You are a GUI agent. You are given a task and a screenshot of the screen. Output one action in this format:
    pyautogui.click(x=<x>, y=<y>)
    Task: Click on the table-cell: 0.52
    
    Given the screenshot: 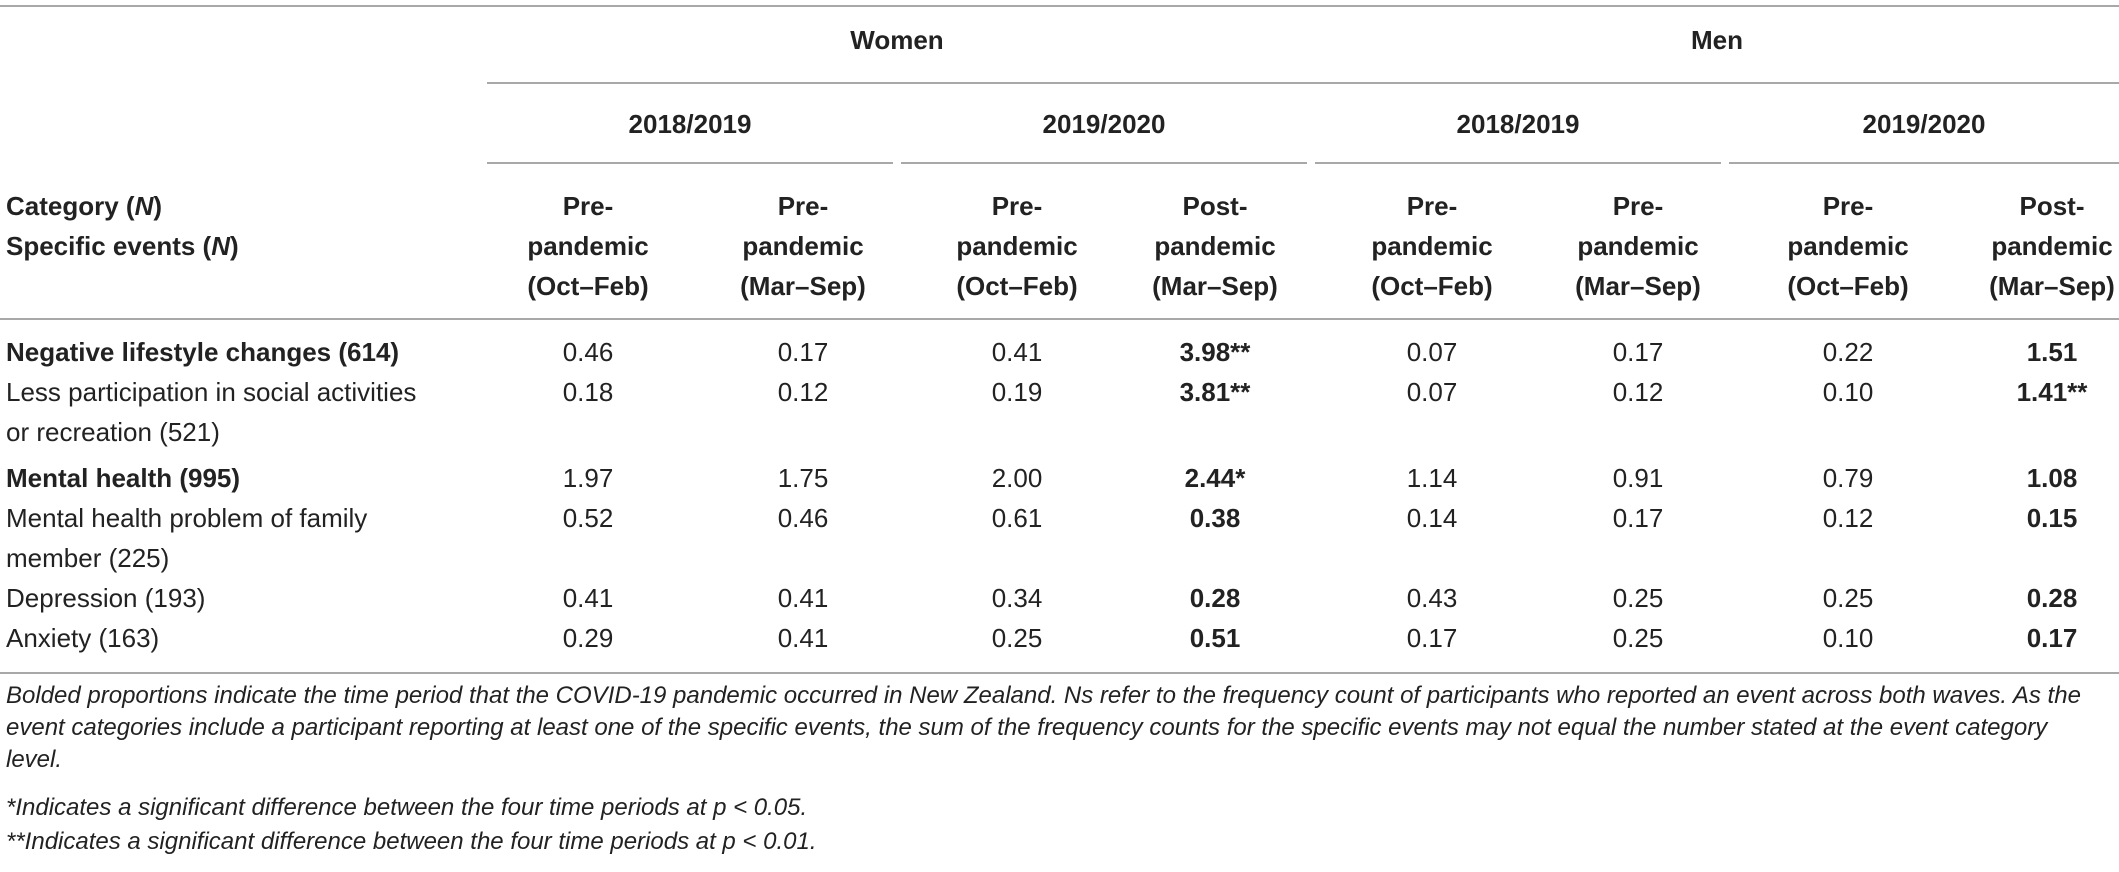 What is the action you would take?
    pyautogui.click(x=588, y=518)
    